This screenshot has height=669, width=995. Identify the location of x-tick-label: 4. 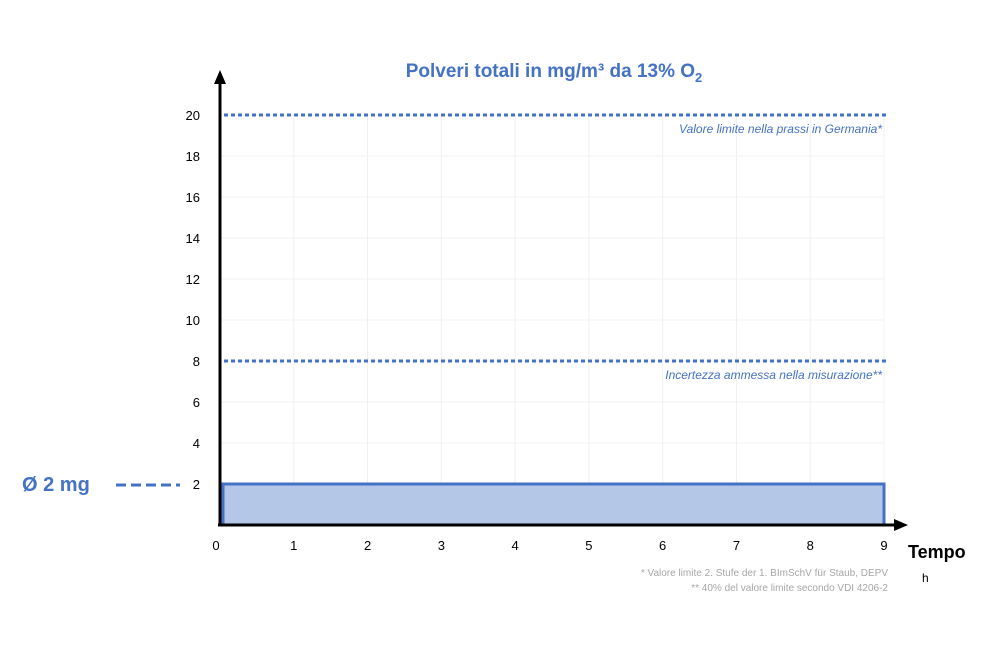
(514, 545).